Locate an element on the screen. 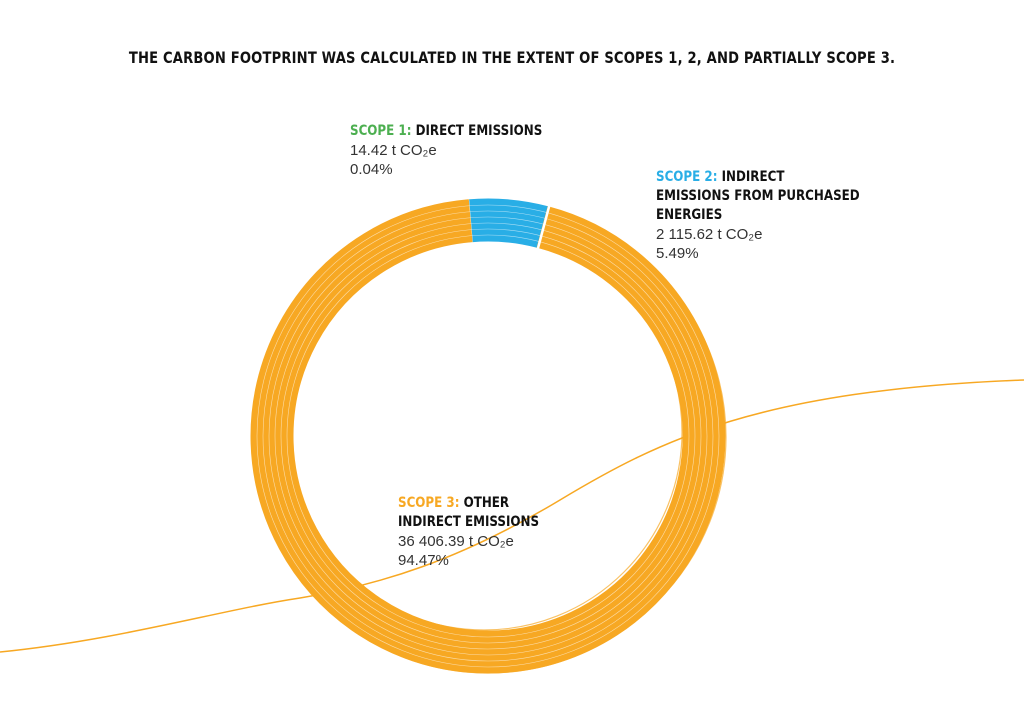  emission-row: 14.42 t CO₂e is located at coordinates (480, 150).